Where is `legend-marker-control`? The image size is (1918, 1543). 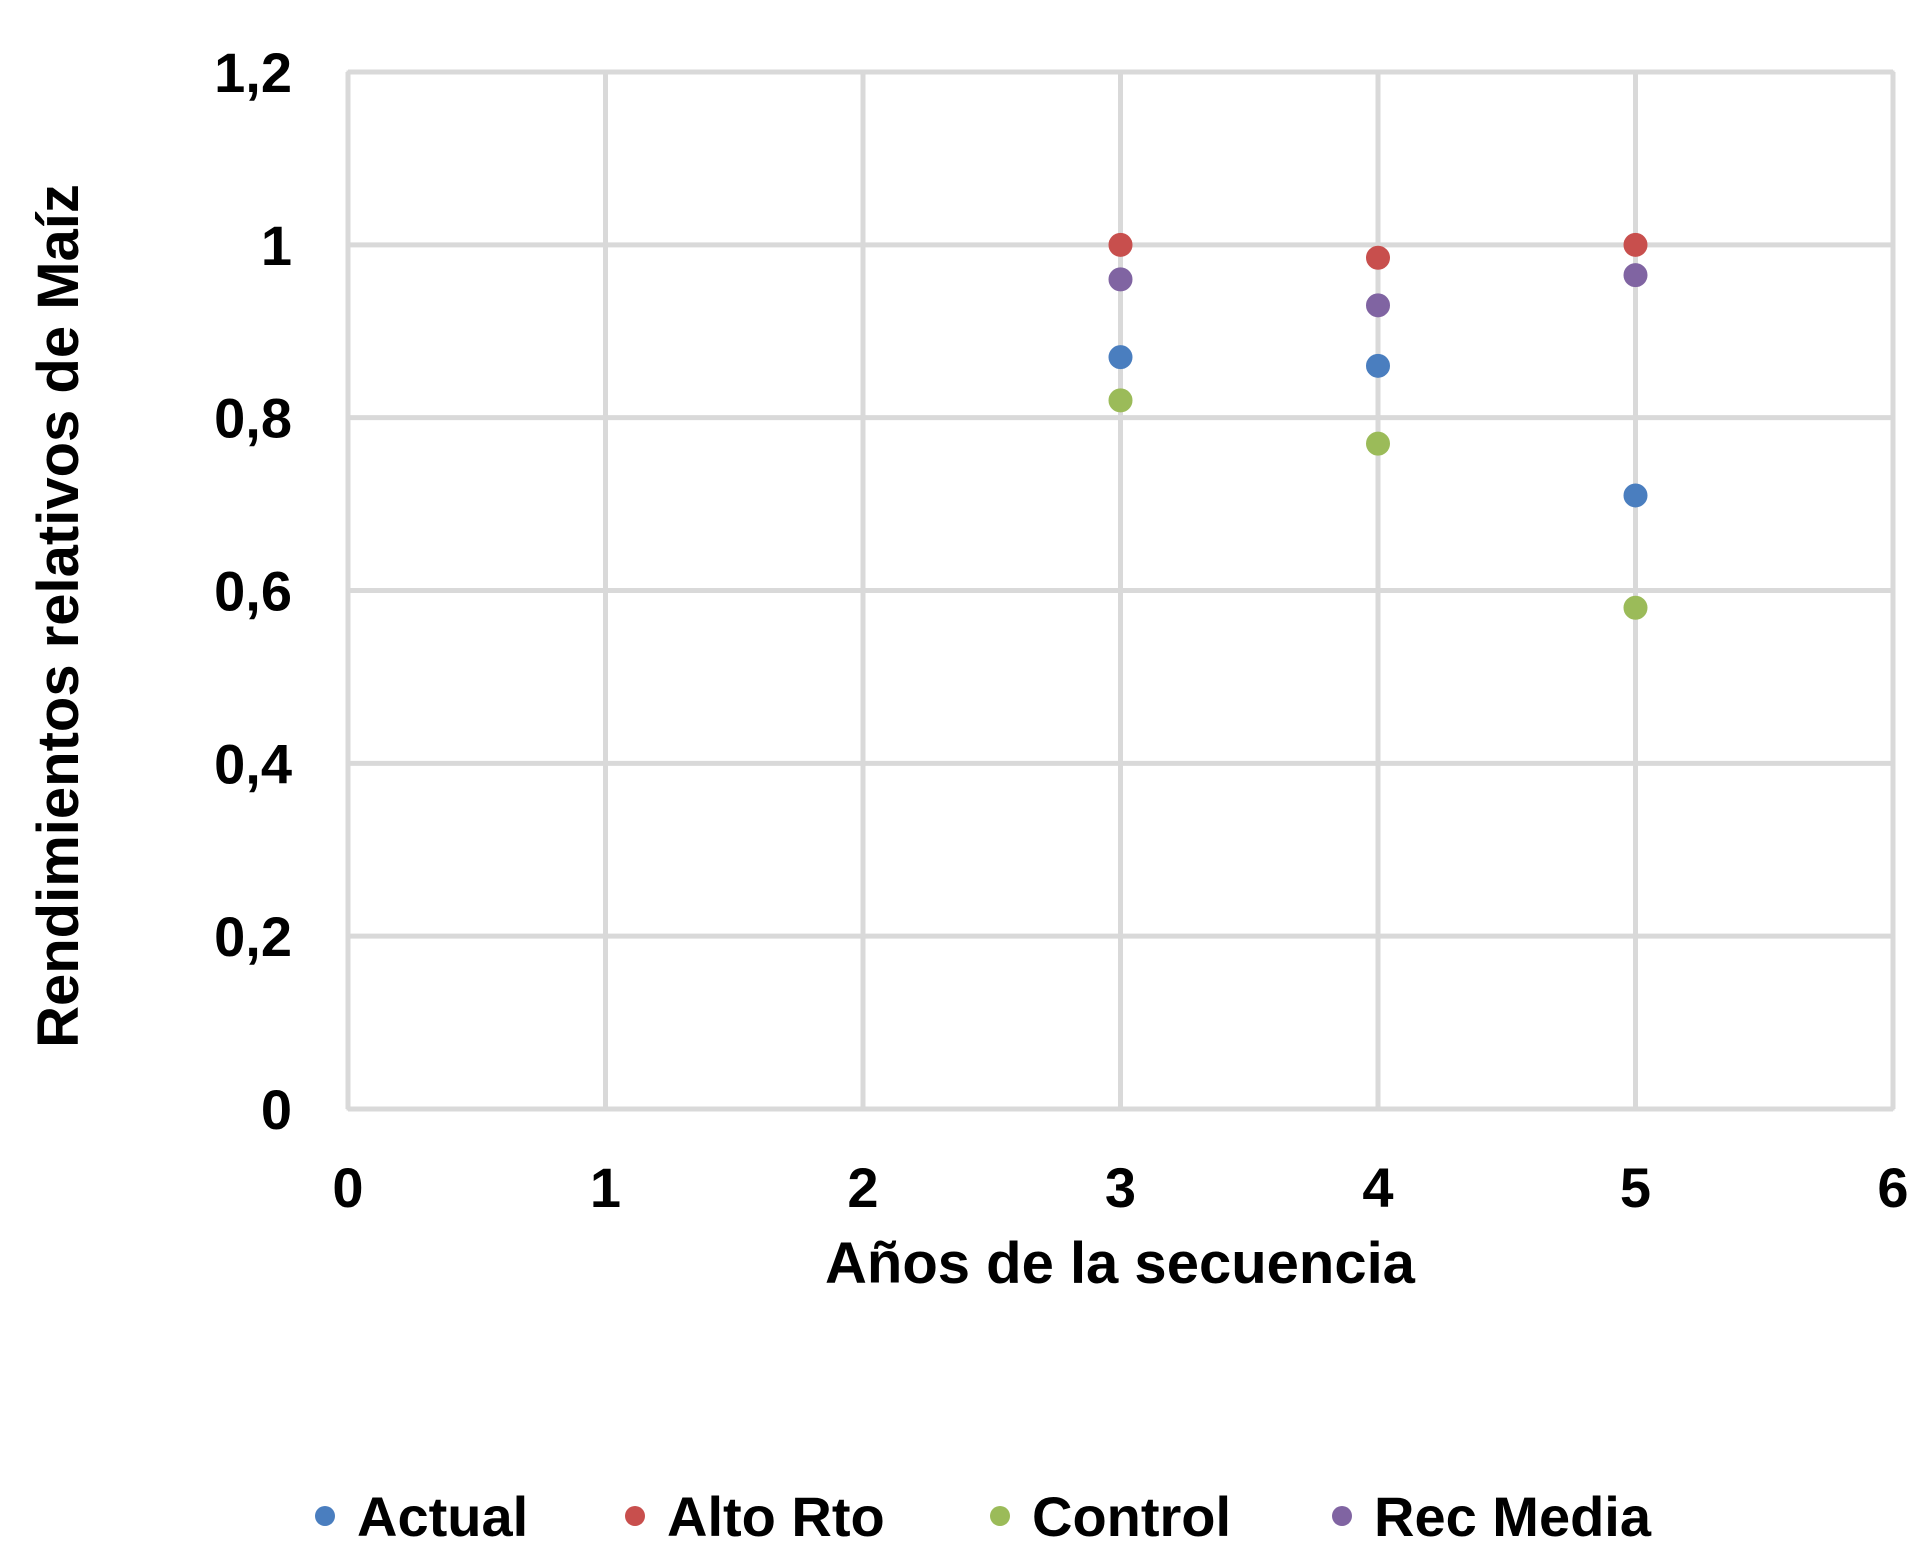 legend-marker-control is located at coordinates (1000, 1516).